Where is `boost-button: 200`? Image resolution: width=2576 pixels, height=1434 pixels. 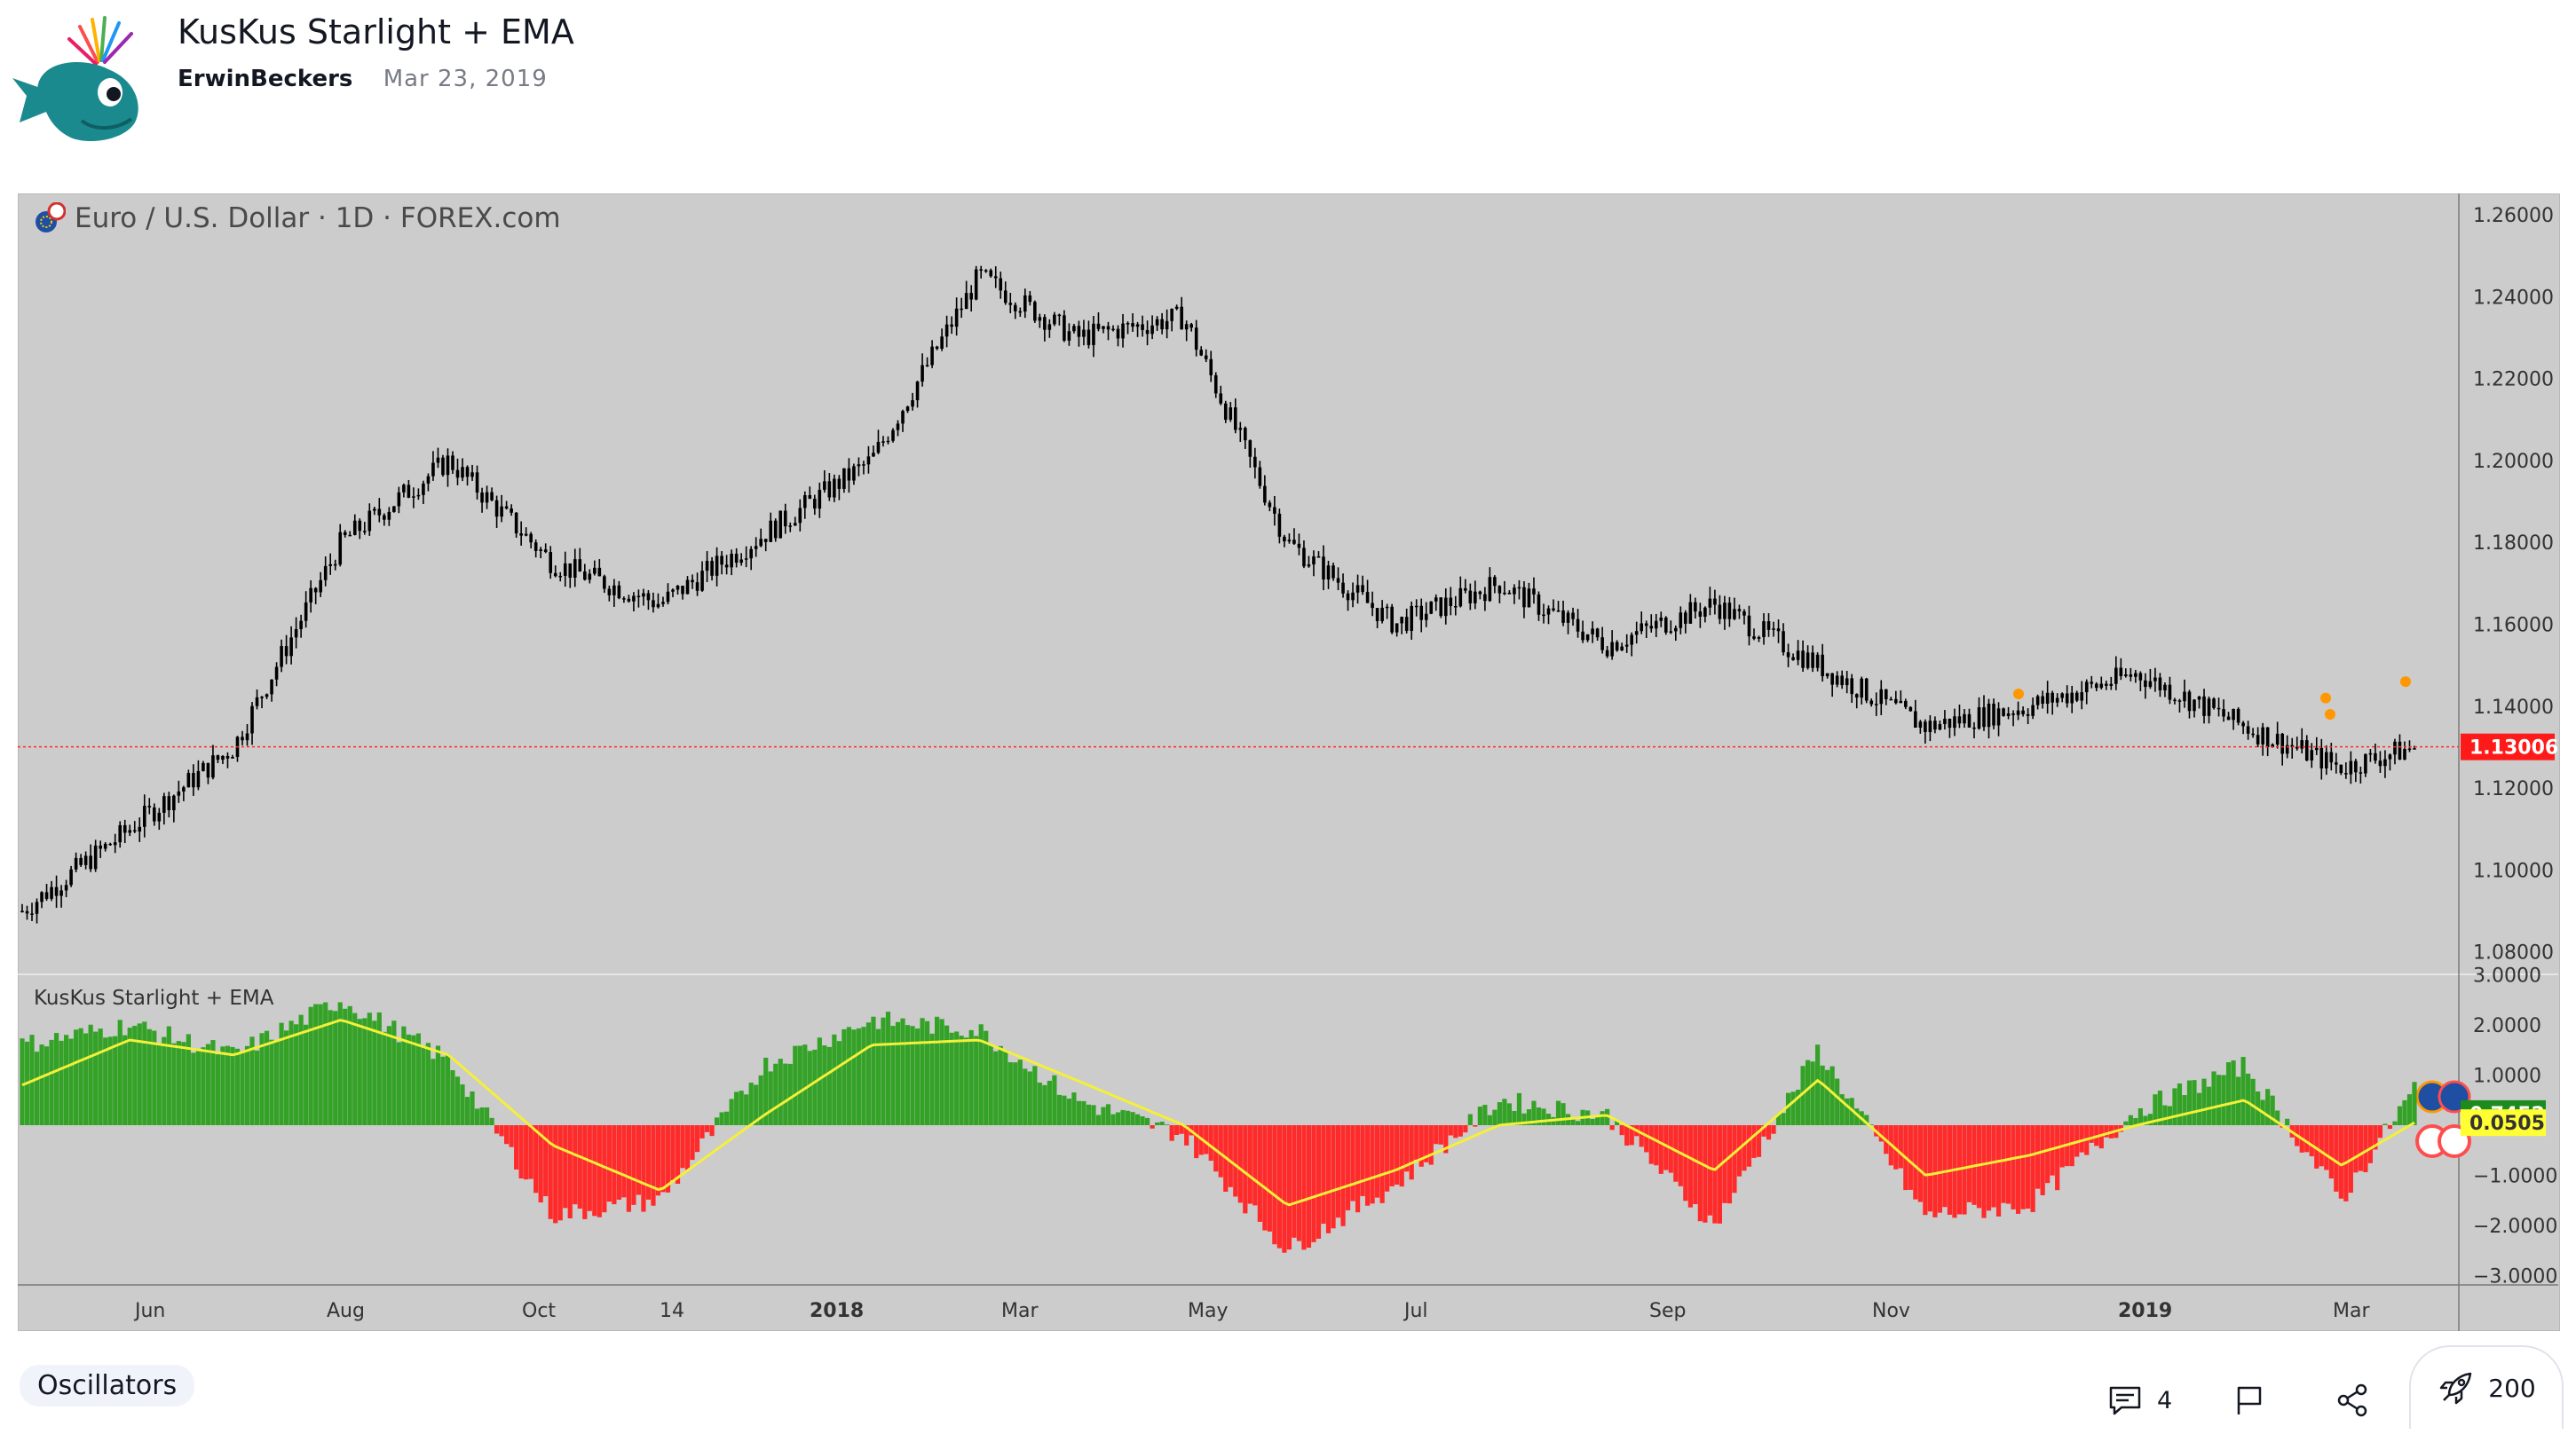 boost-button: 200 is located at coordinates (2486, 1387).